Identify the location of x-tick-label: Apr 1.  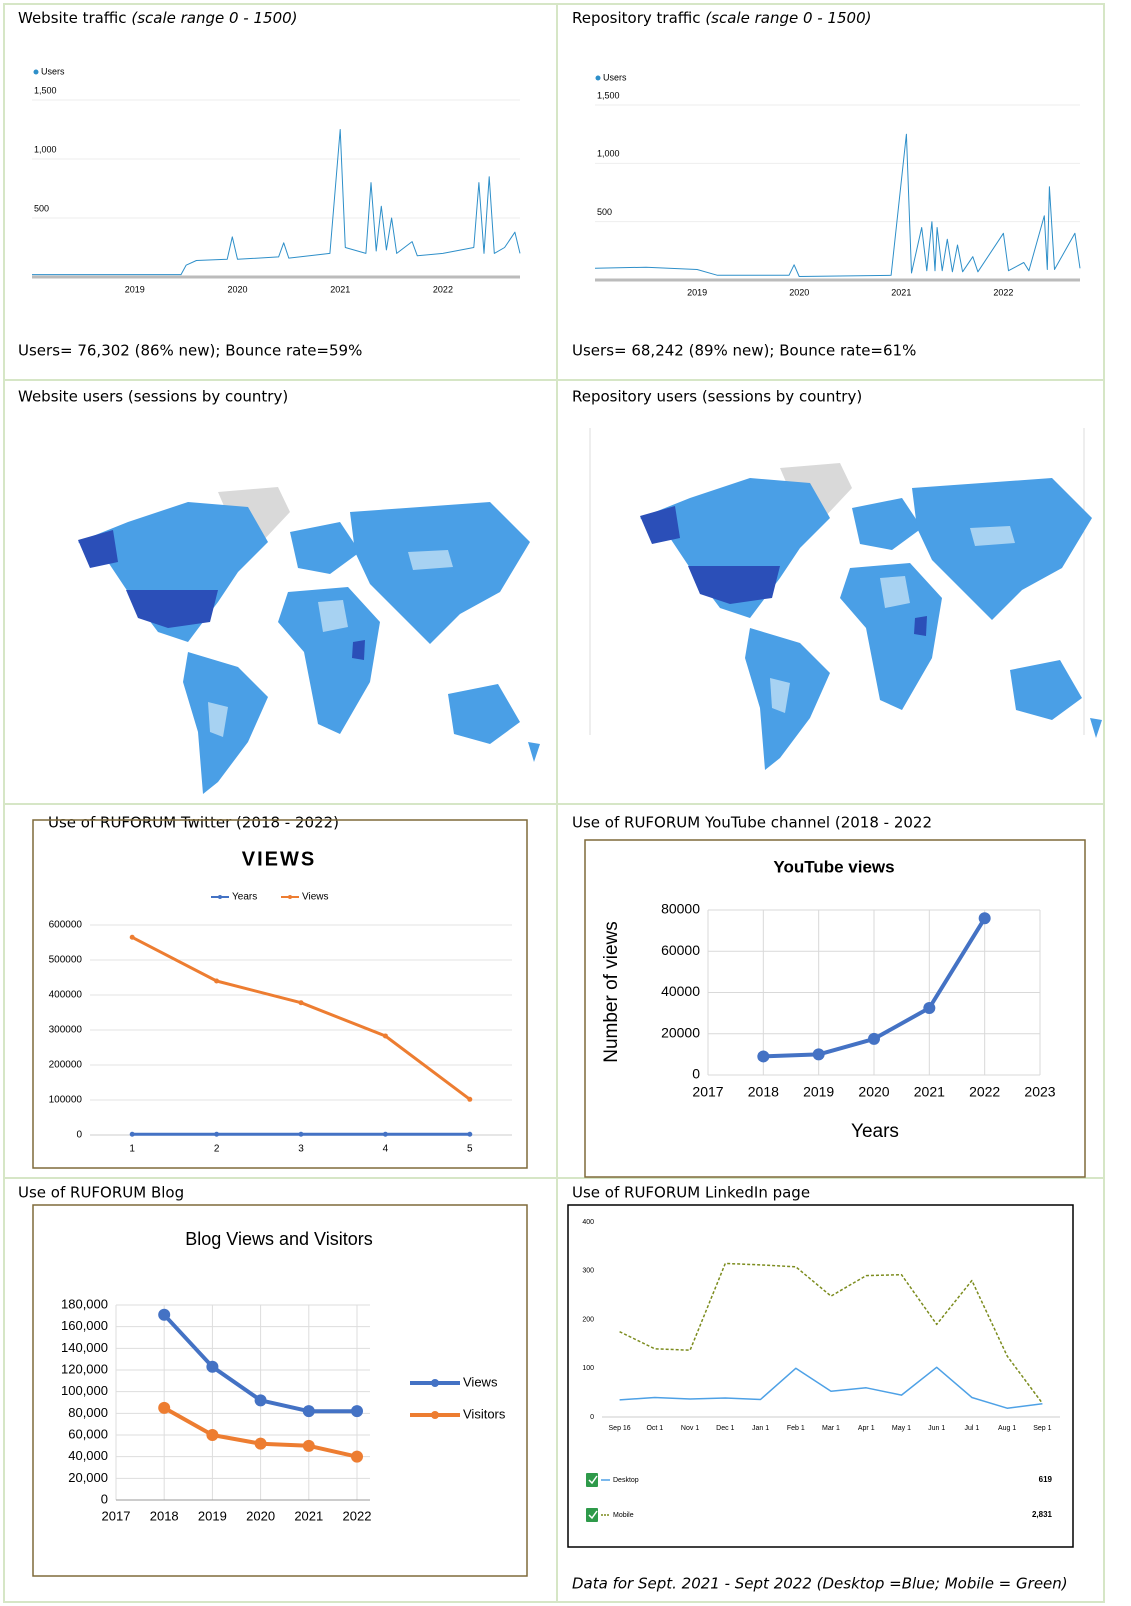
(866, 1428).